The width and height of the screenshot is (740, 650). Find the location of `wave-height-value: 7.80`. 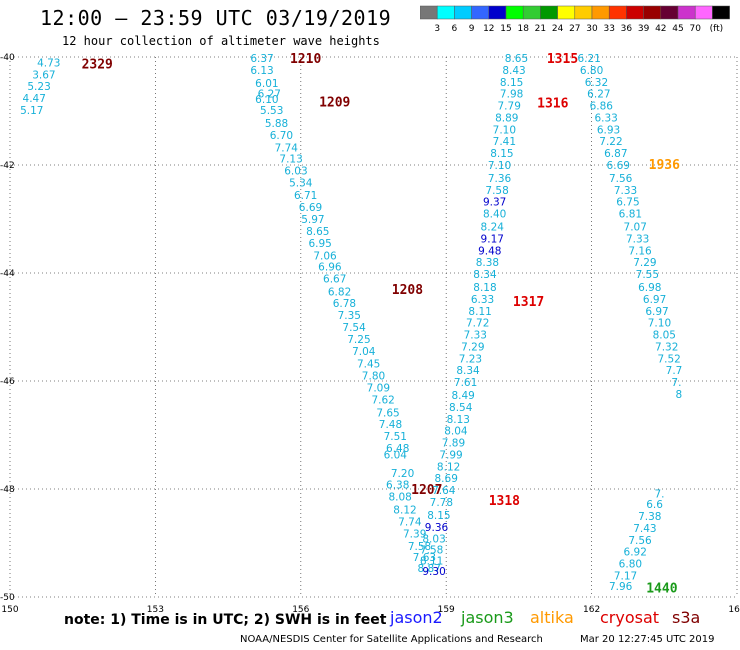

wave-height-value: 7.80 is located at coordinates (373, 377).